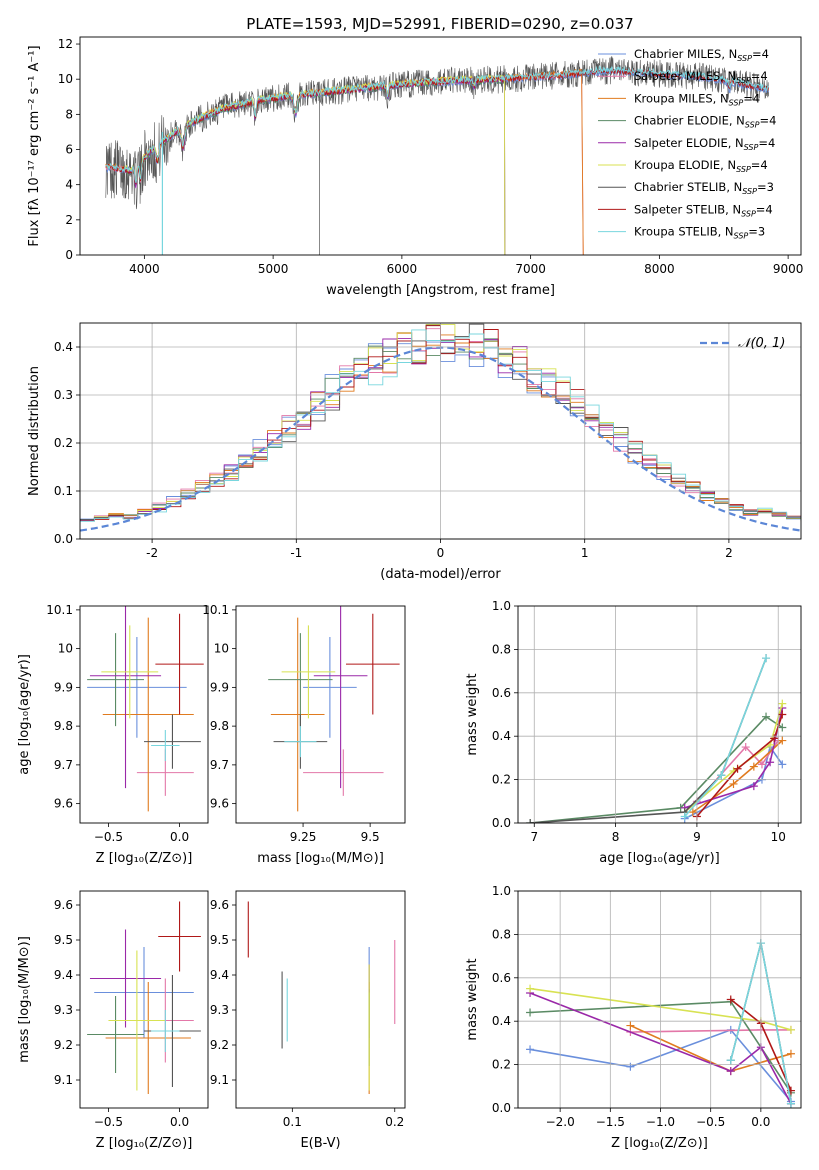 This screenshot has width=819, height=1170. I want to click on y-axis-label: Flux [fλ 10⁻¹⁷ erg cm⁻² s⁻¹ A⁻¹], so click(34, 145).